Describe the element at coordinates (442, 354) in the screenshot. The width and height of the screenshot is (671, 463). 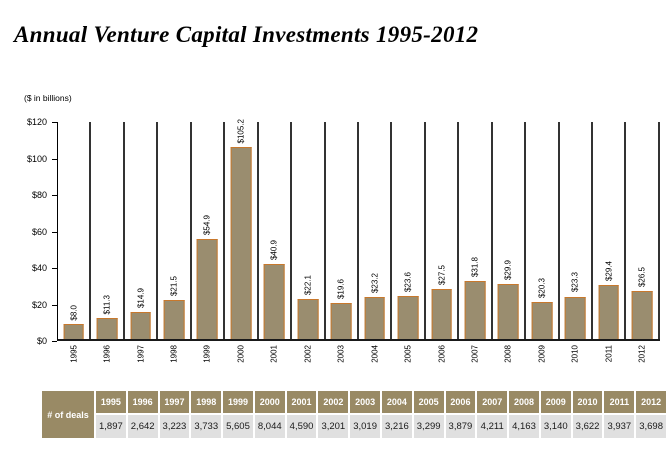
I see `x-tick-label-2006: 2006` at that location.